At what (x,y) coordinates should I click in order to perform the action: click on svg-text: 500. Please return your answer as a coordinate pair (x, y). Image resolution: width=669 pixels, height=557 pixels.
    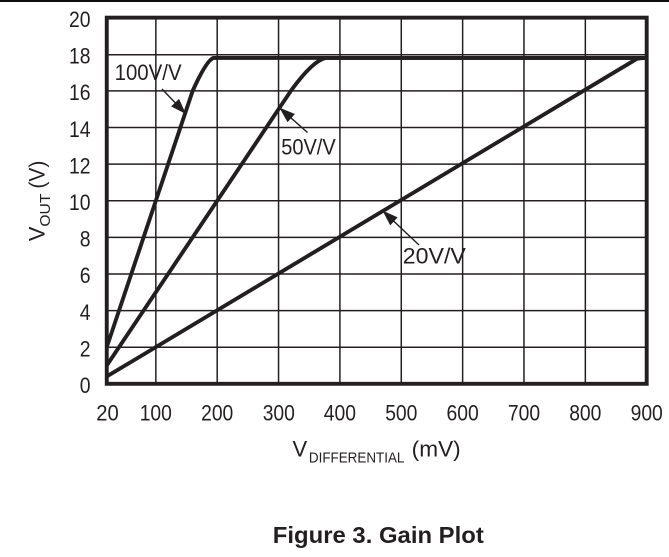
    Looking at the image, I should click on (401, 413).